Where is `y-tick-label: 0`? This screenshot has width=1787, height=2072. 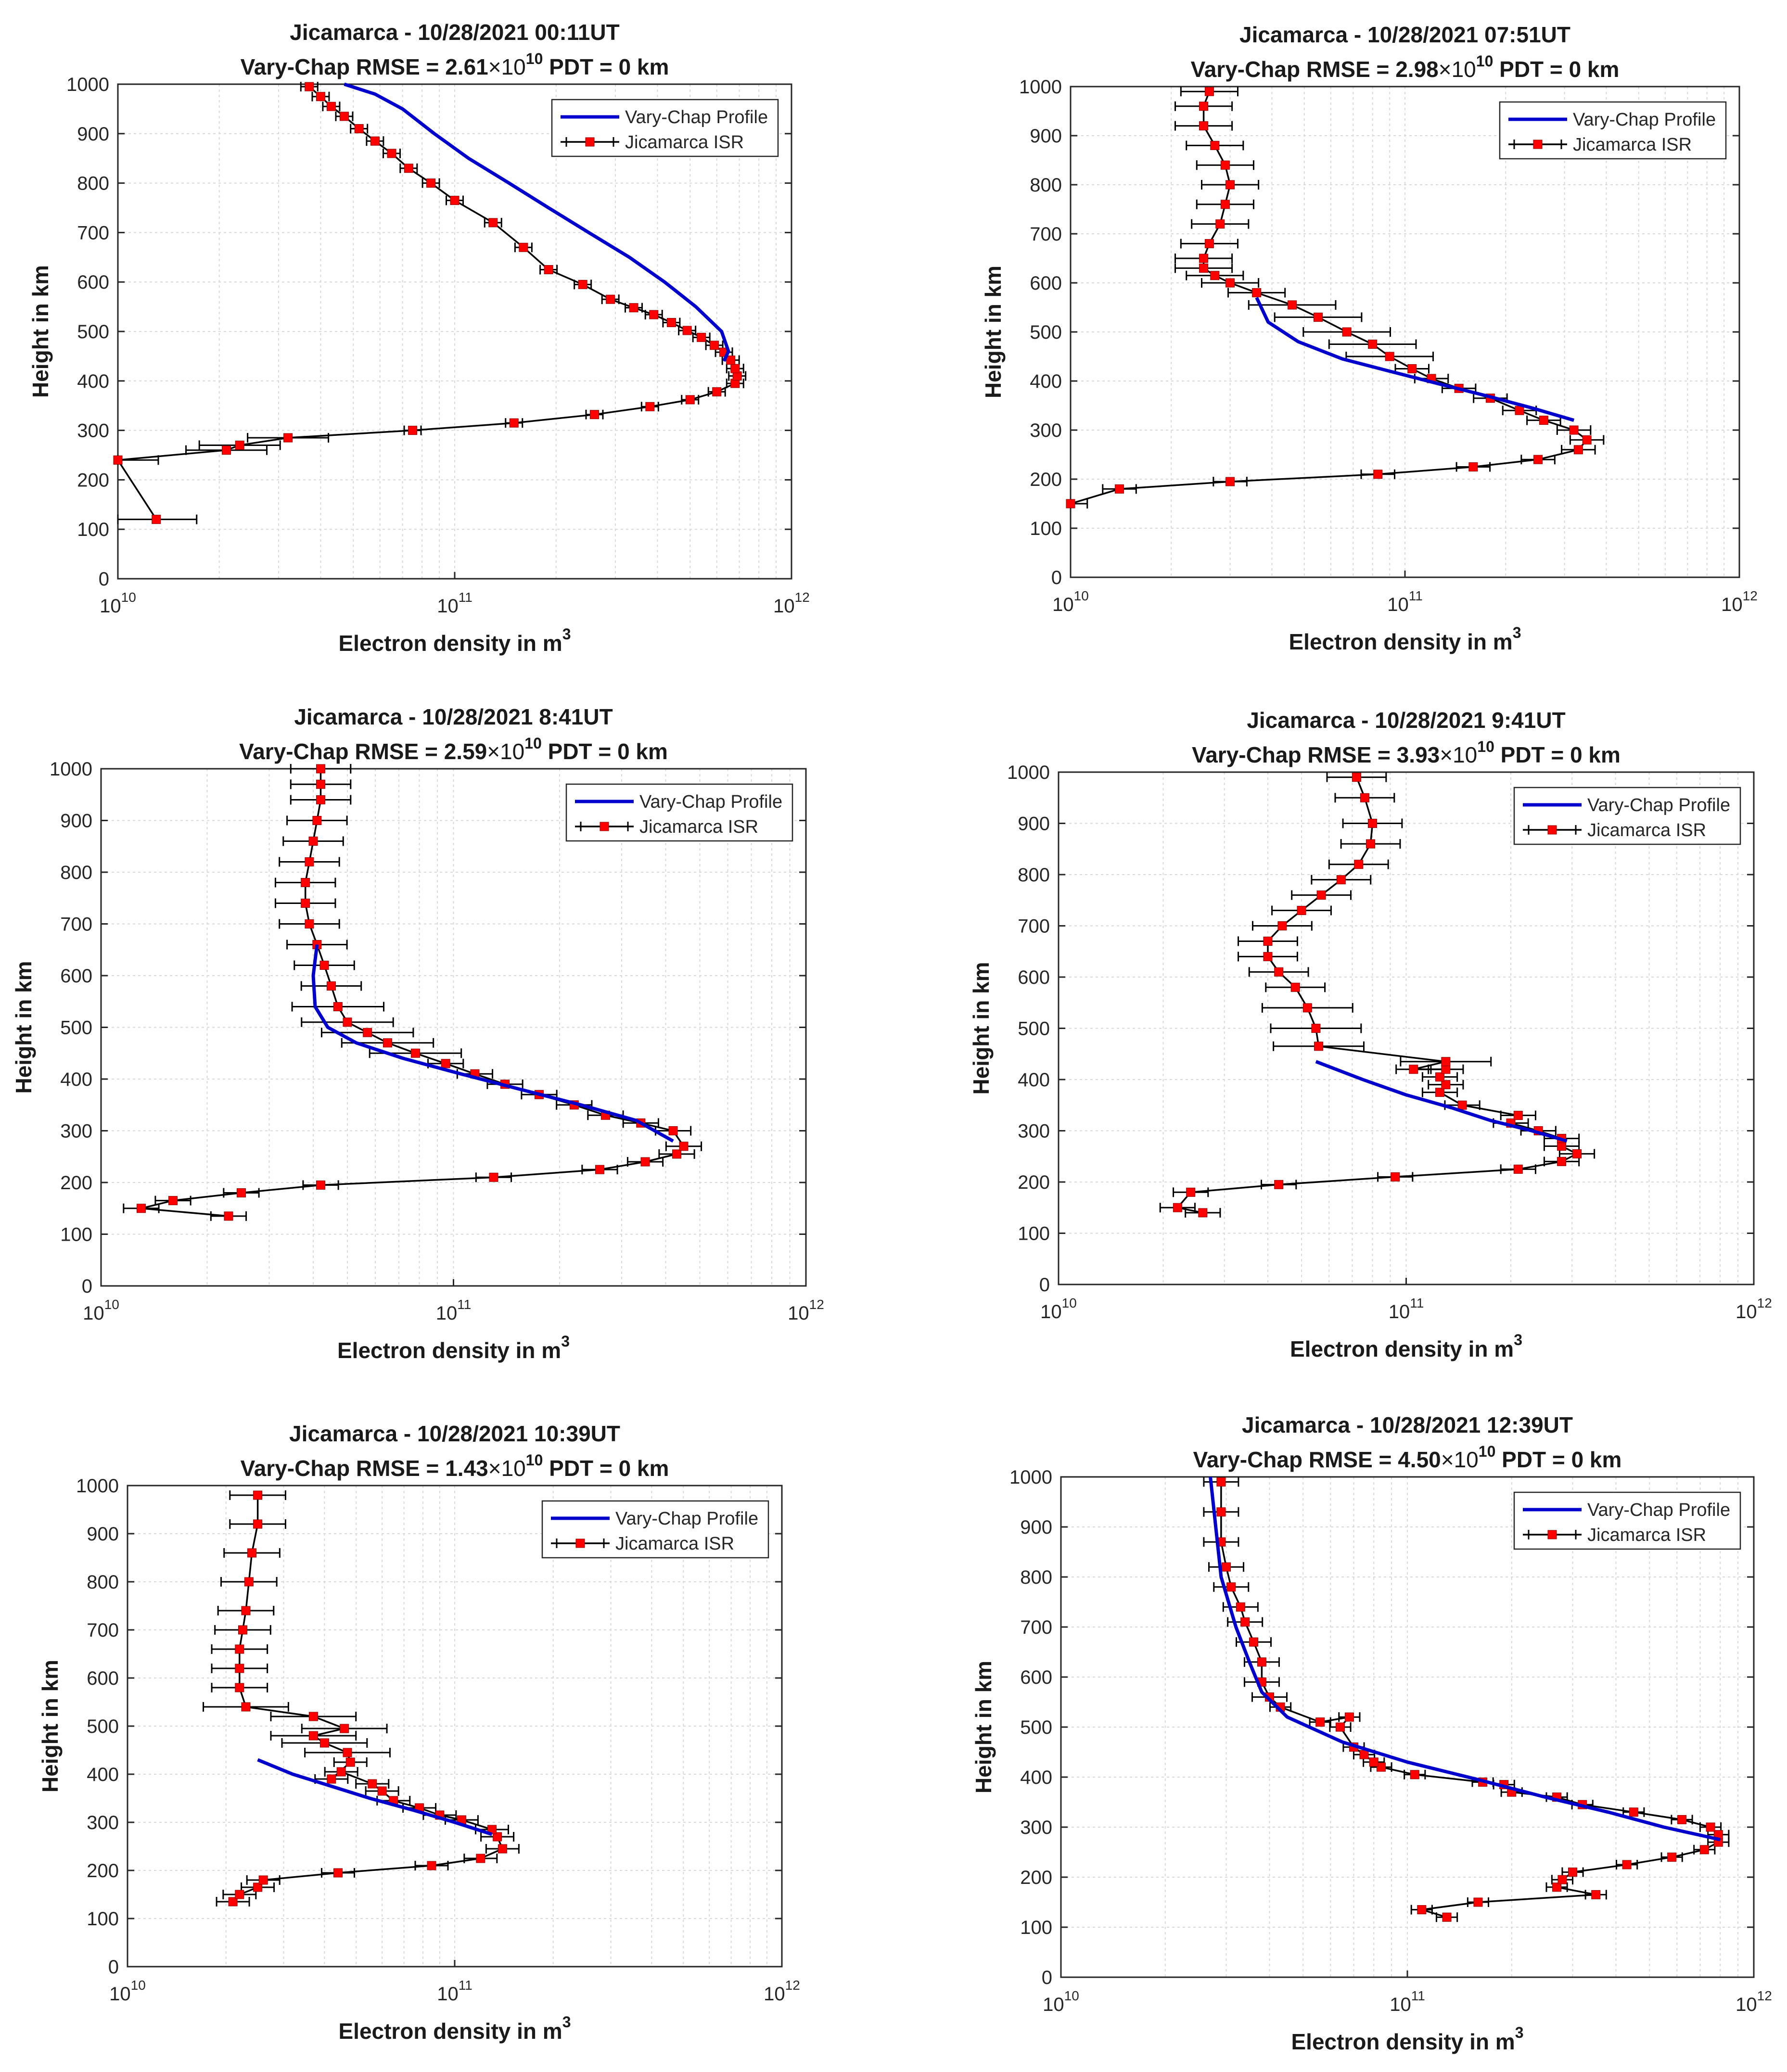
y-tick-label: 0 is located at coordinates (1047, 1977).